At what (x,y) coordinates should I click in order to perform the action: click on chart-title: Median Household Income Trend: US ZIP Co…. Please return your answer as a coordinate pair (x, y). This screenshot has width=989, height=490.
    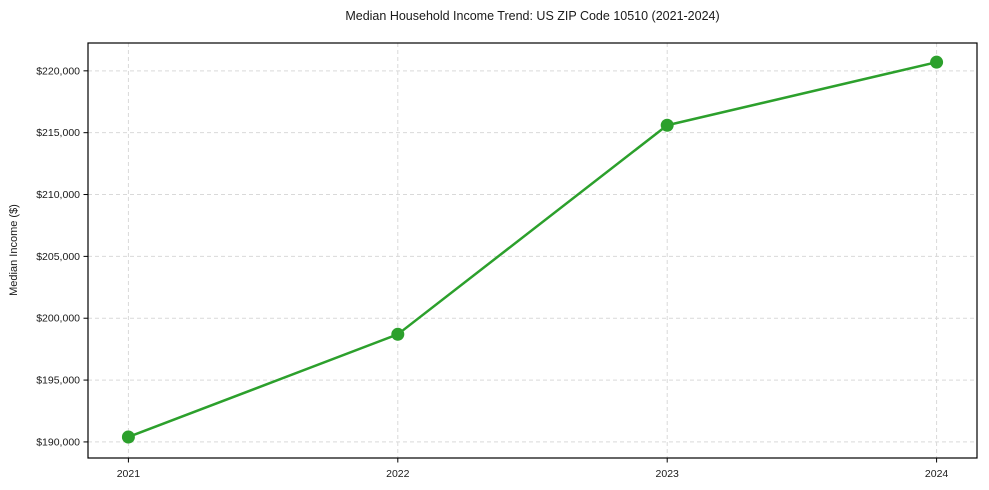
    Looking at the image, I should click on (532, 16).